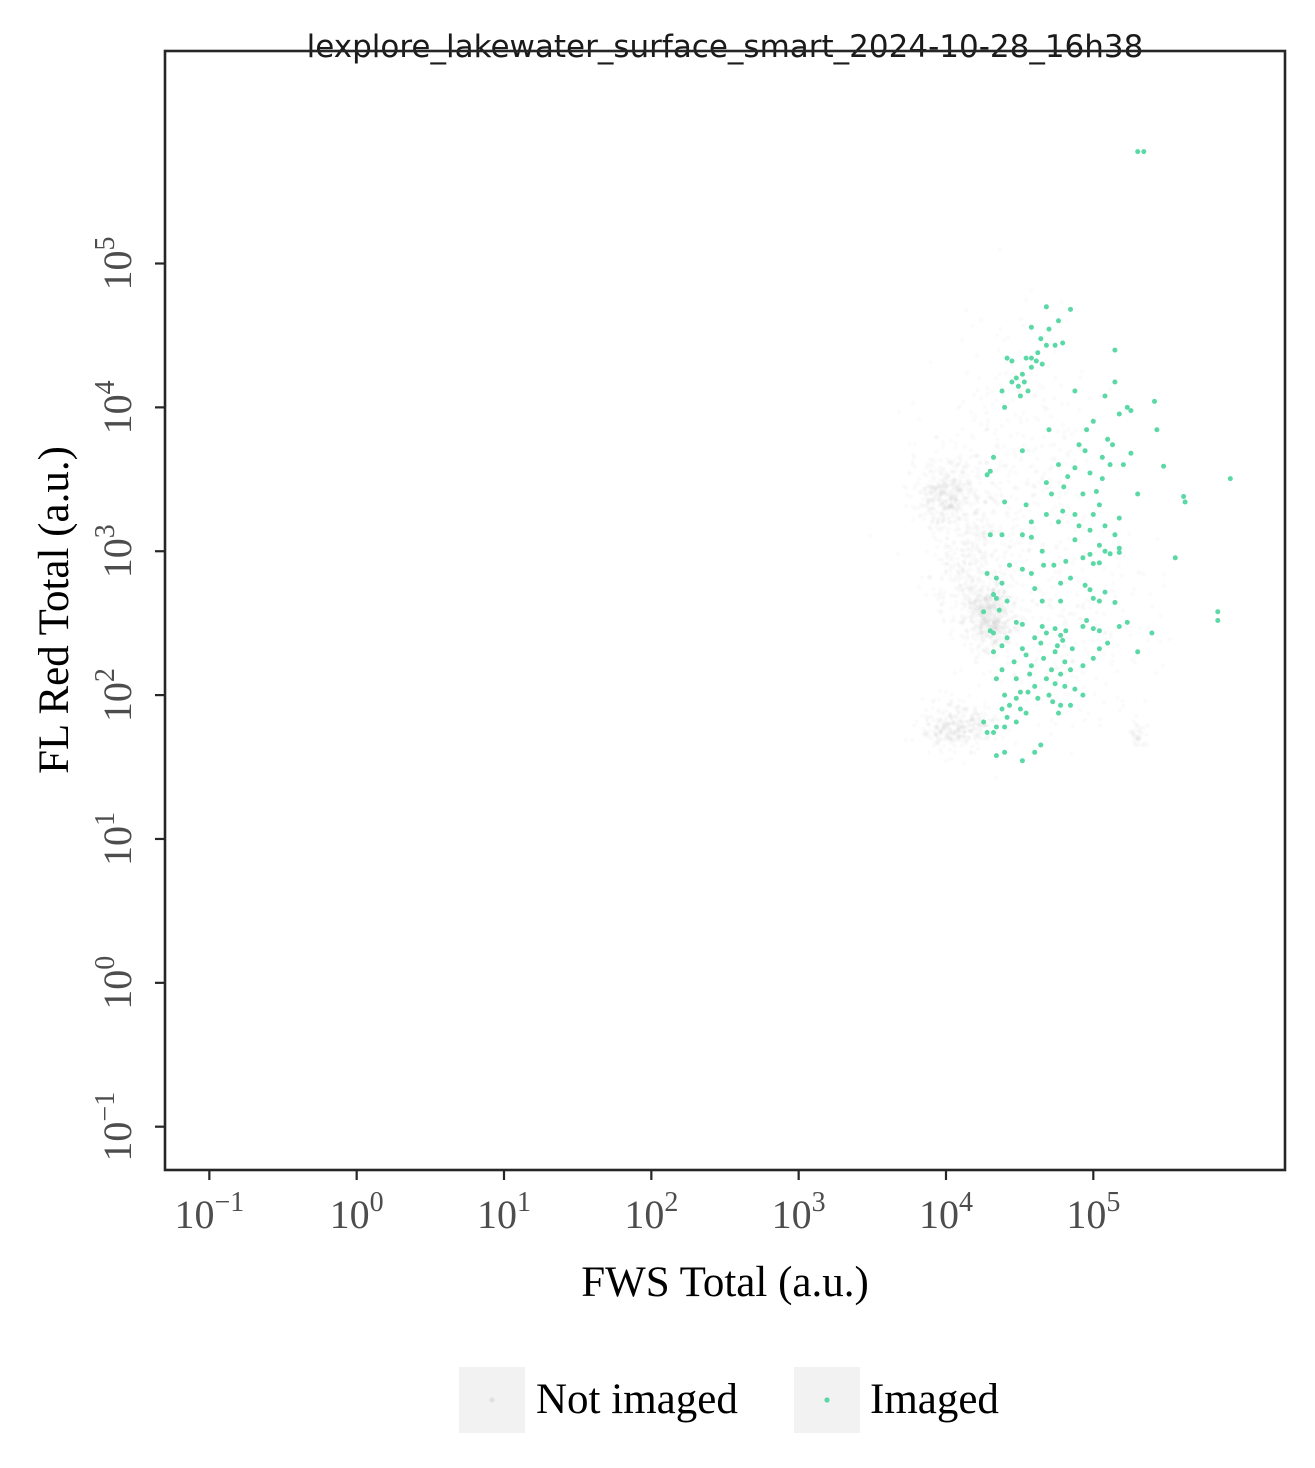 This screenshot has width=1315, height=1468. What do you see at coordinates (729, 1400) in the screenshot?
I see `legend: Not imaged Imaged` at bounding box center [729, 1400].